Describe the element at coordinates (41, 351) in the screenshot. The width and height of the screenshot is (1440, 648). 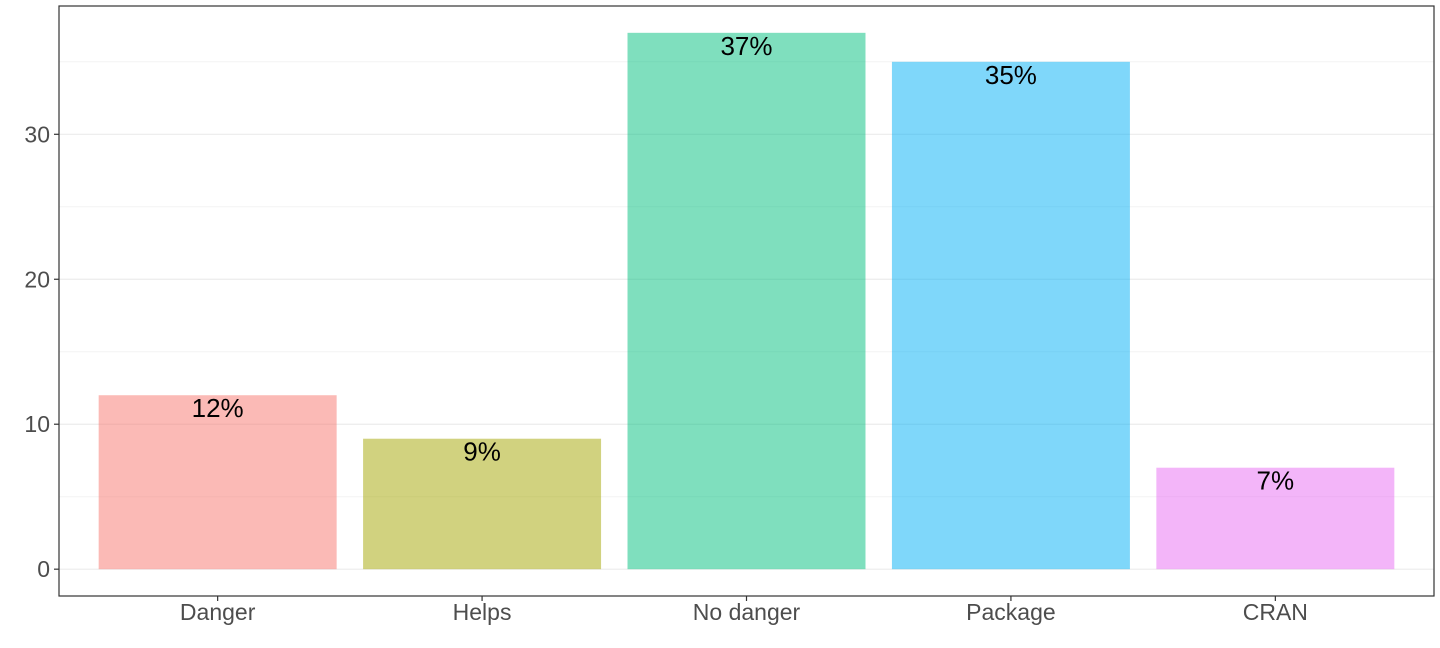
I see `y-axis: 0 10 20 30` at that location.